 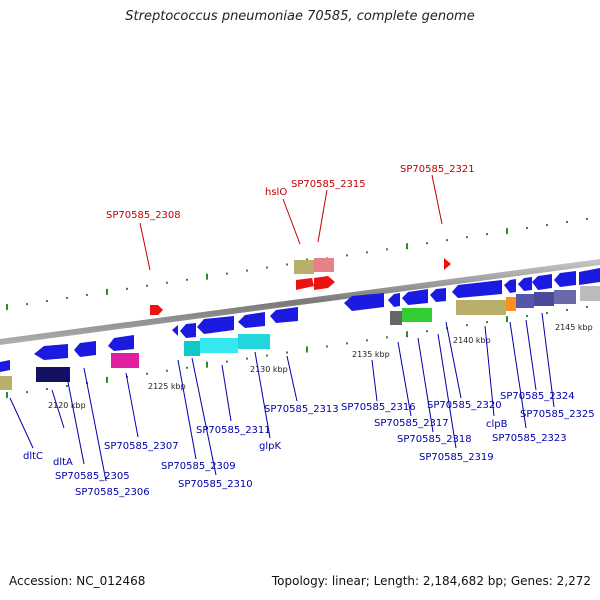 I want to click on gene-label: SP70585_2319, so click(x=456, y=457).